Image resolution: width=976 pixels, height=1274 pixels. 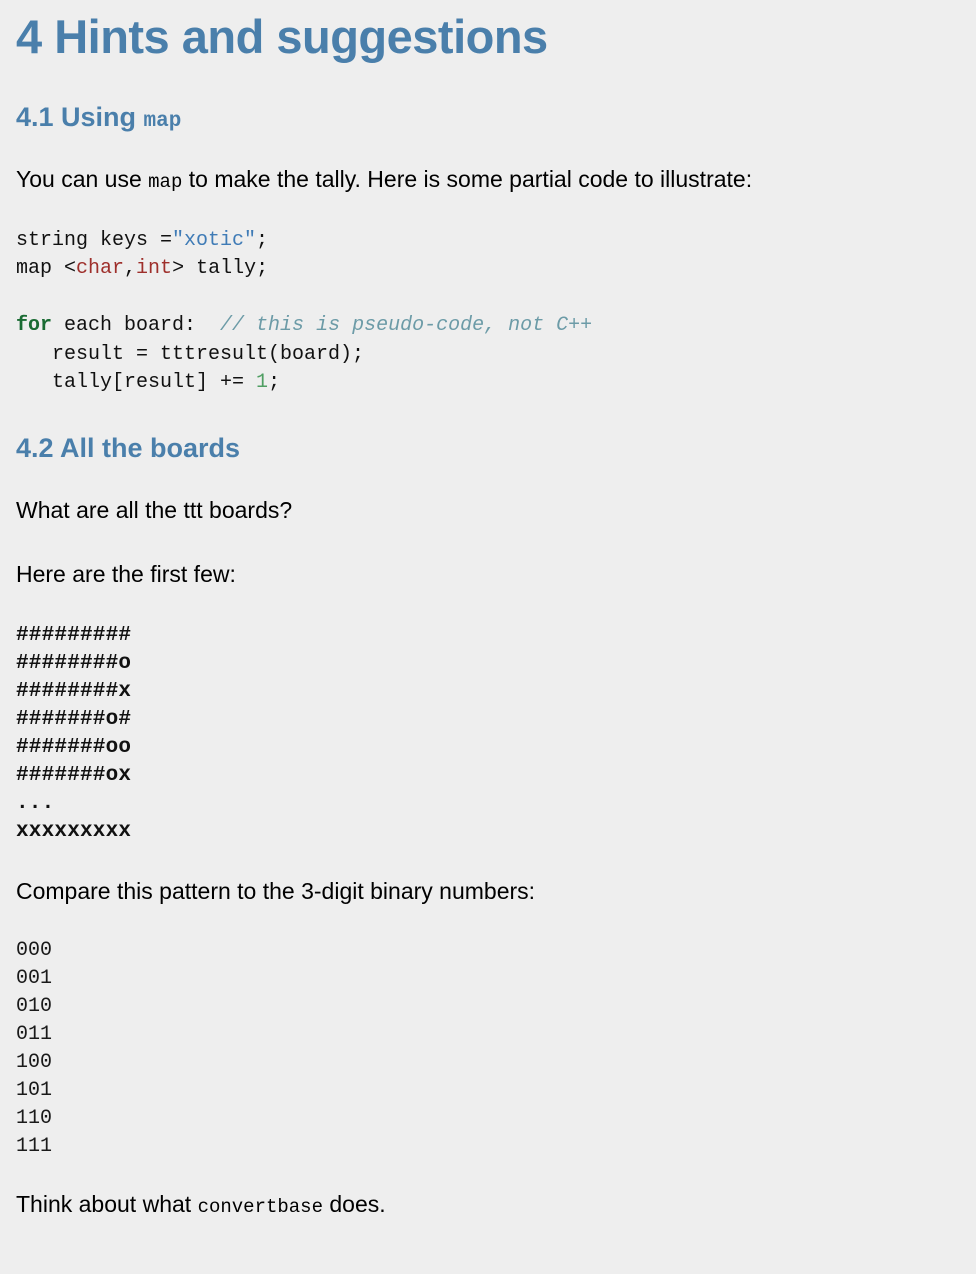 What do you see at coordinates (154, 509) in the screenshot?
I see `paragraph-what-boards: What are all the ttt boards?` at bounding box center [154, 509].